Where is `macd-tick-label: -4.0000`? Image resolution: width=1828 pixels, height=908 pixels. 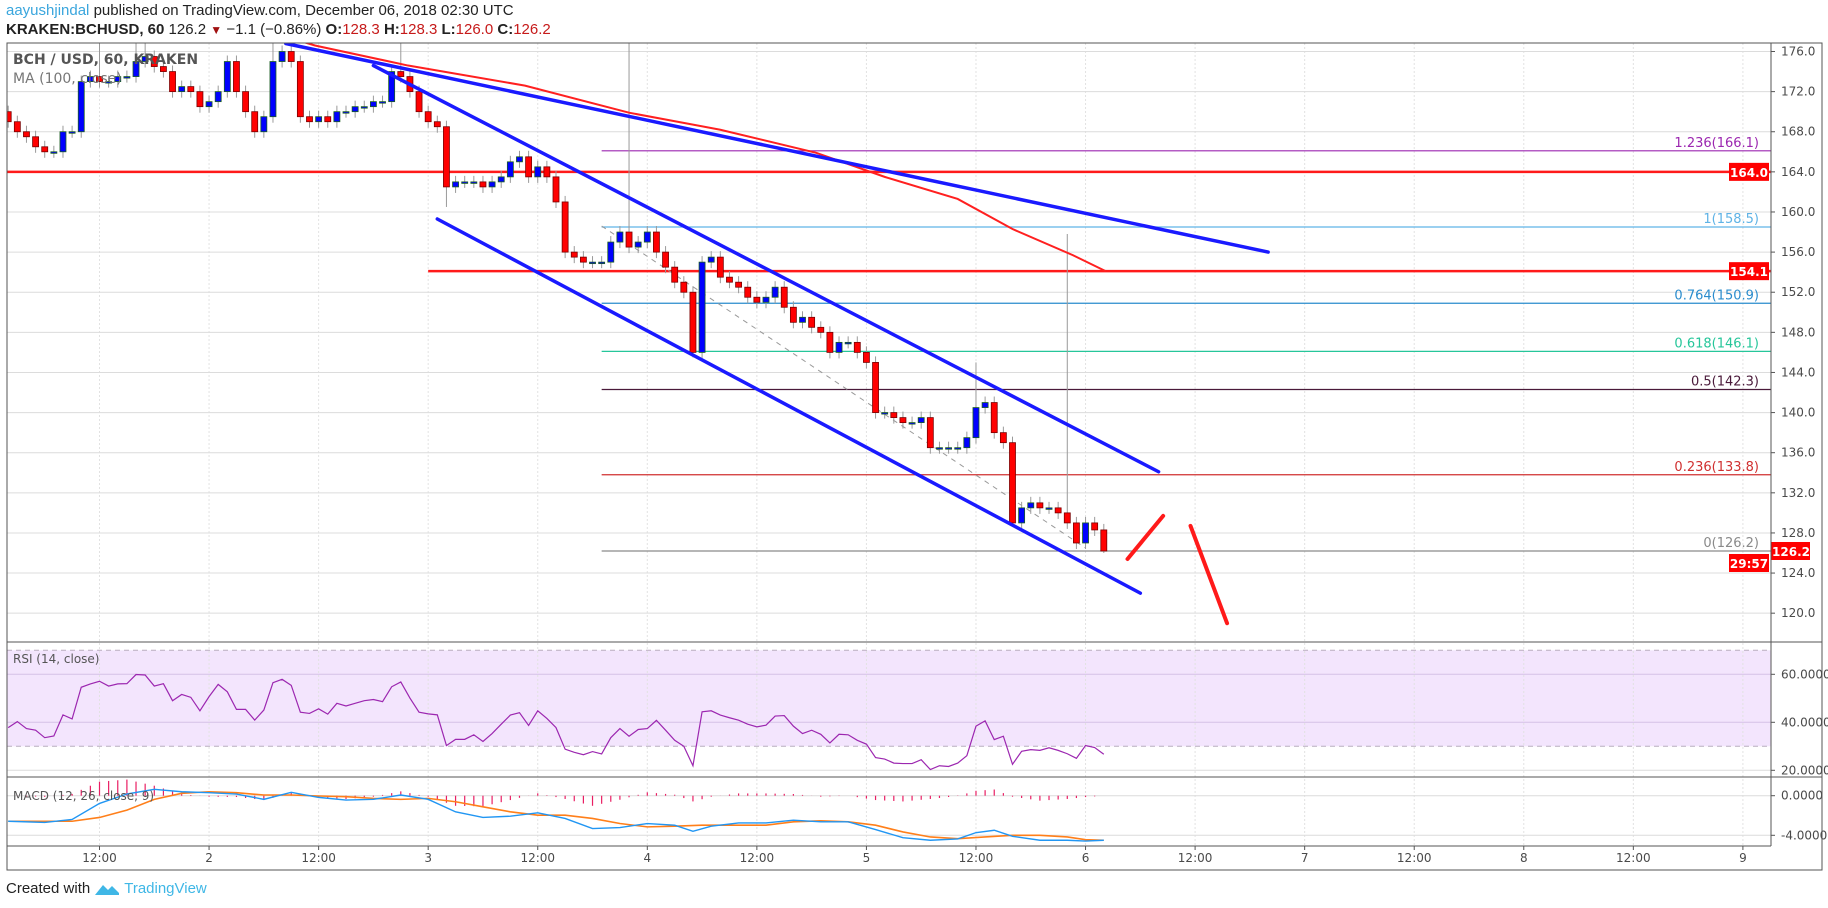 macd-tick-label: -4.0000 is located at coordinates (1804, 835).